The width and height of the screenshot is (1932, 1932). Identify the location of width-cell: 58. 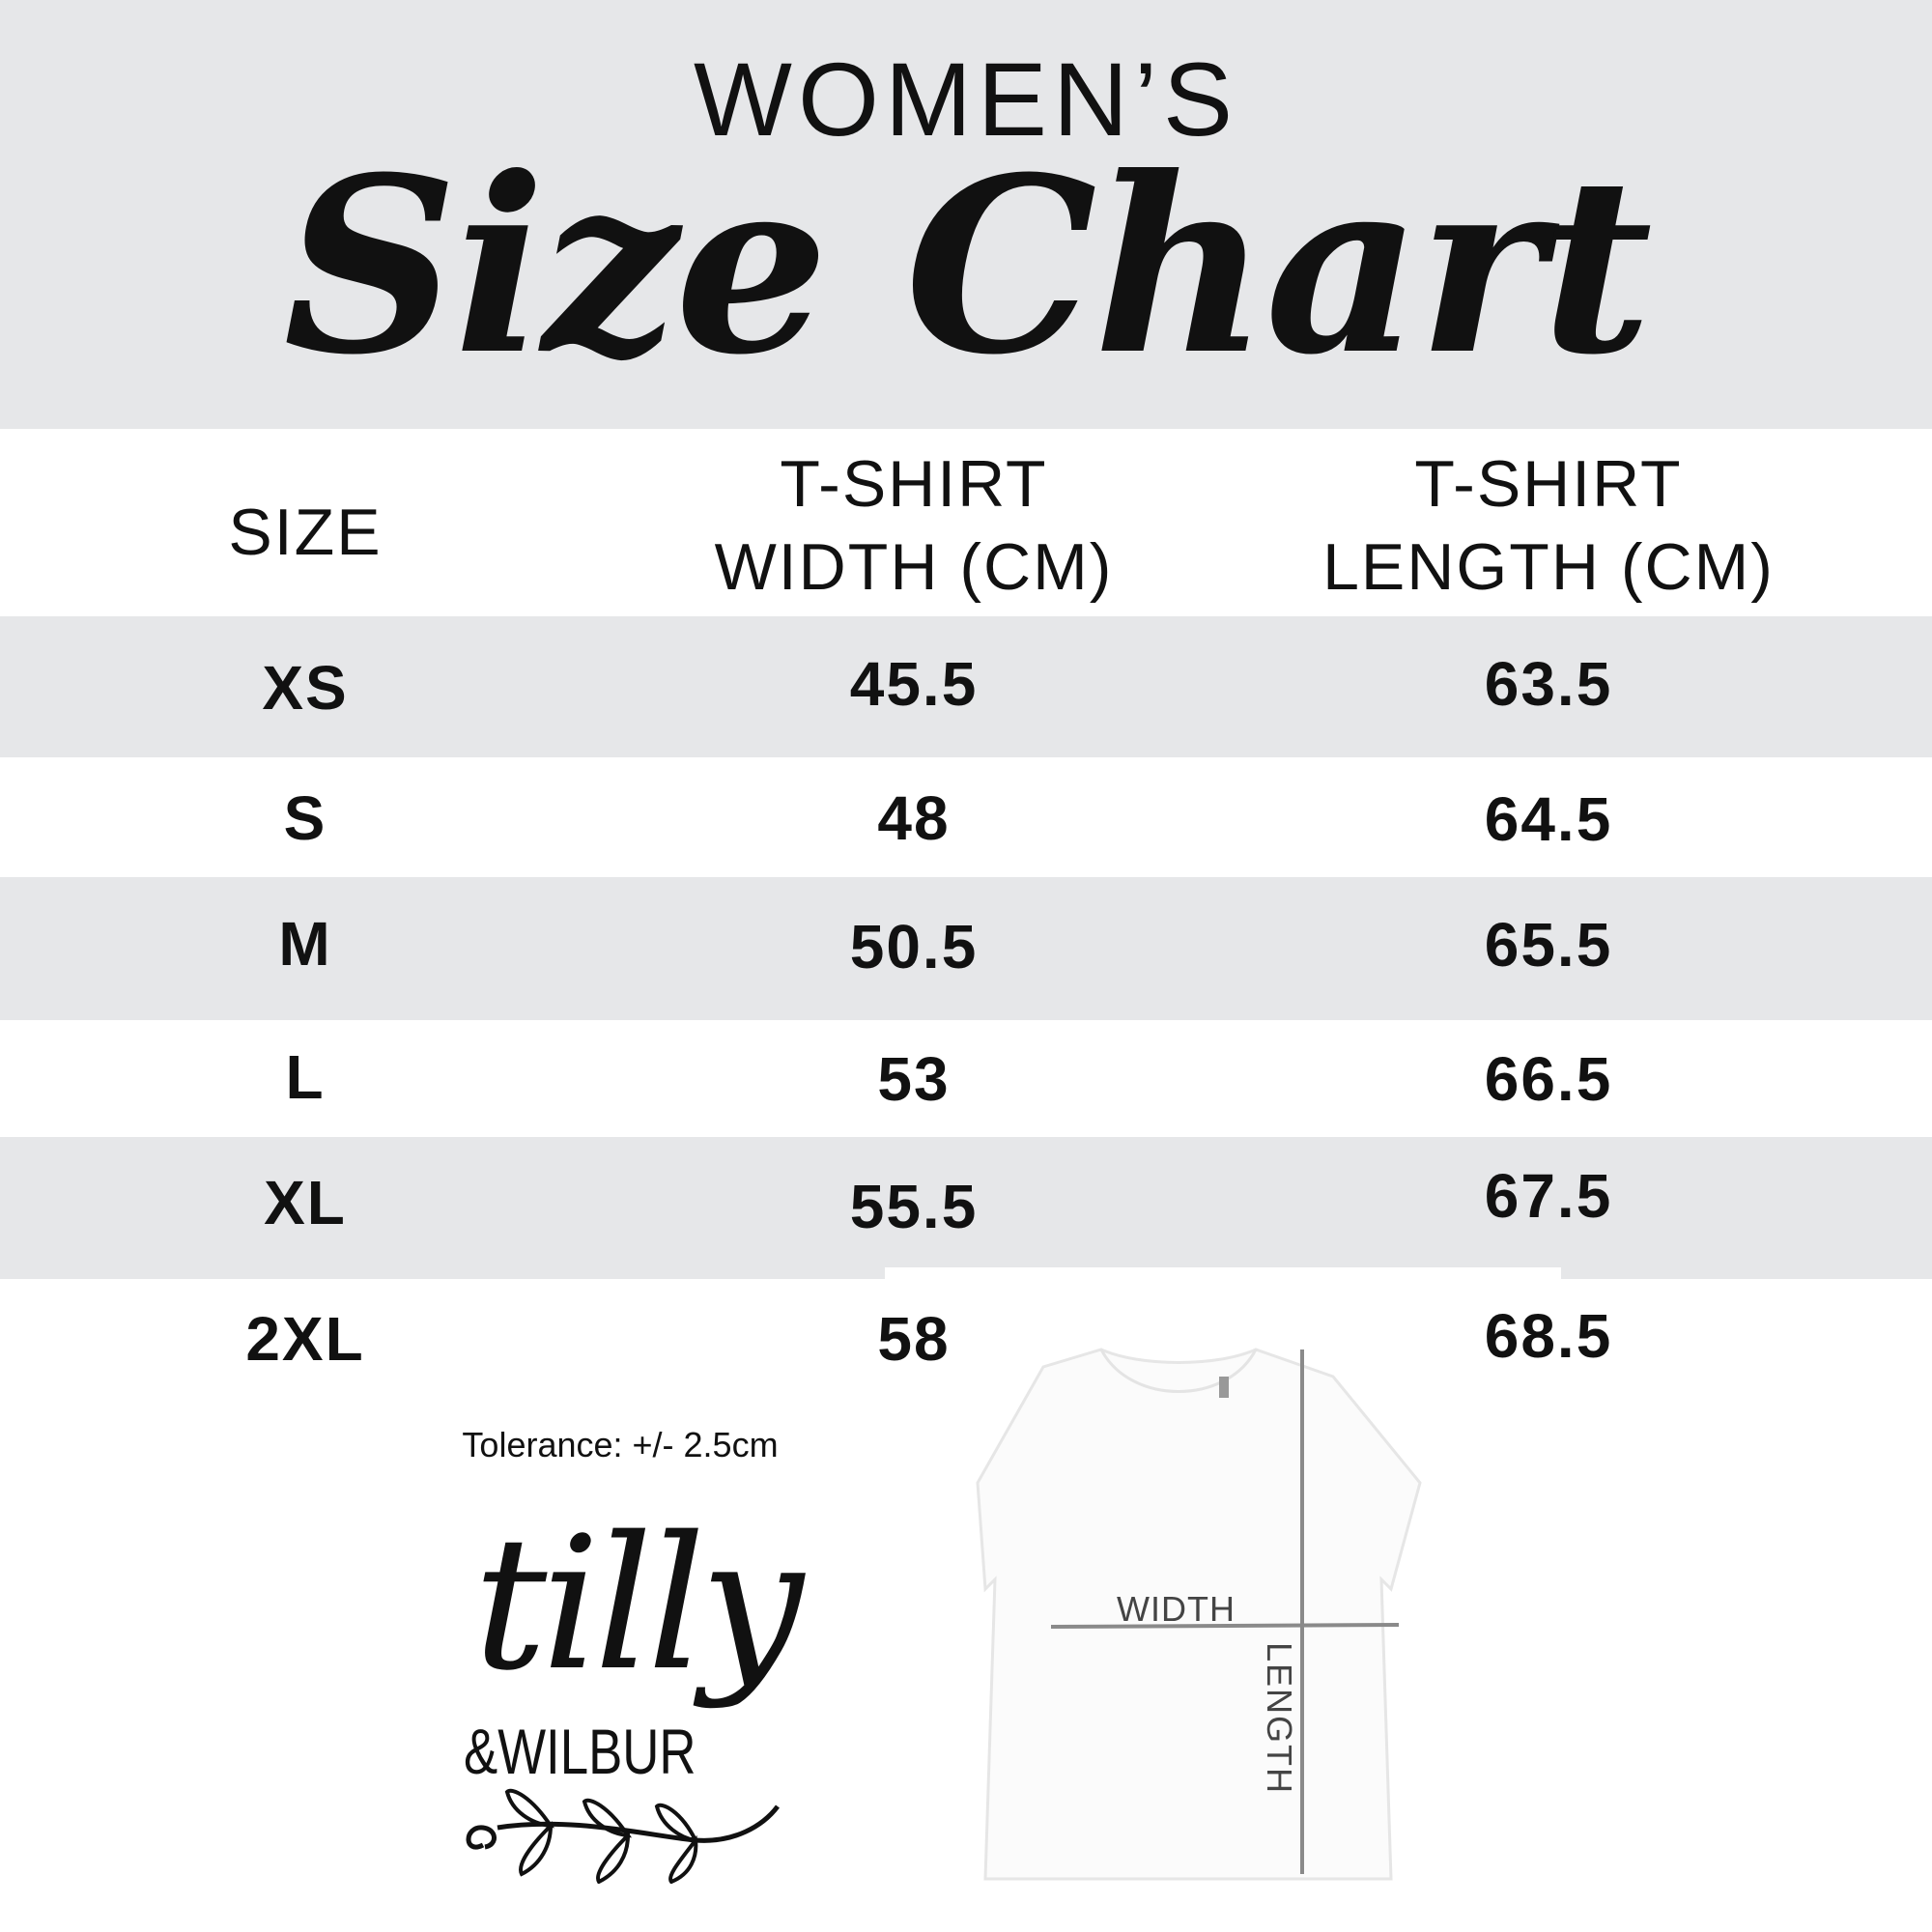
(914, 1339).